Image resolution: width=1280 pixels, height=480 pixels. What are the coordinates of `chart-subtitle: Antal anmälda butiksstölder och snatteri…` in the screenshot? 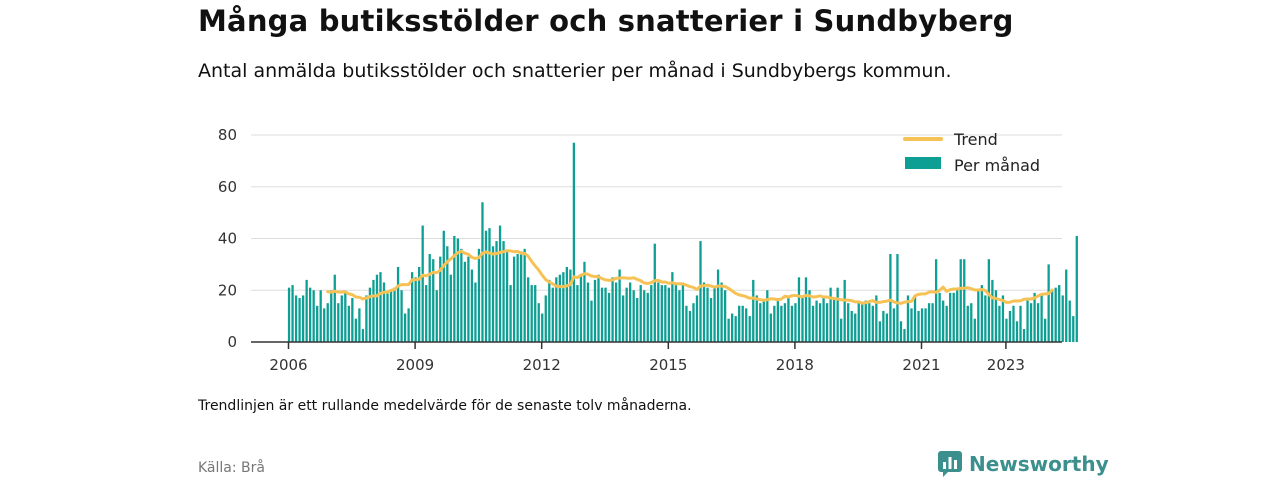 It's located at (575, 71).